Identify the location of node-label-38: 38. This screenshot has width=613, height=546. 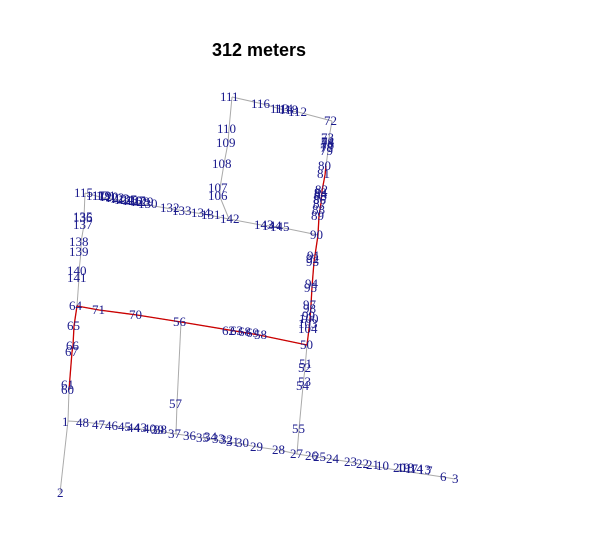
(160, 429).